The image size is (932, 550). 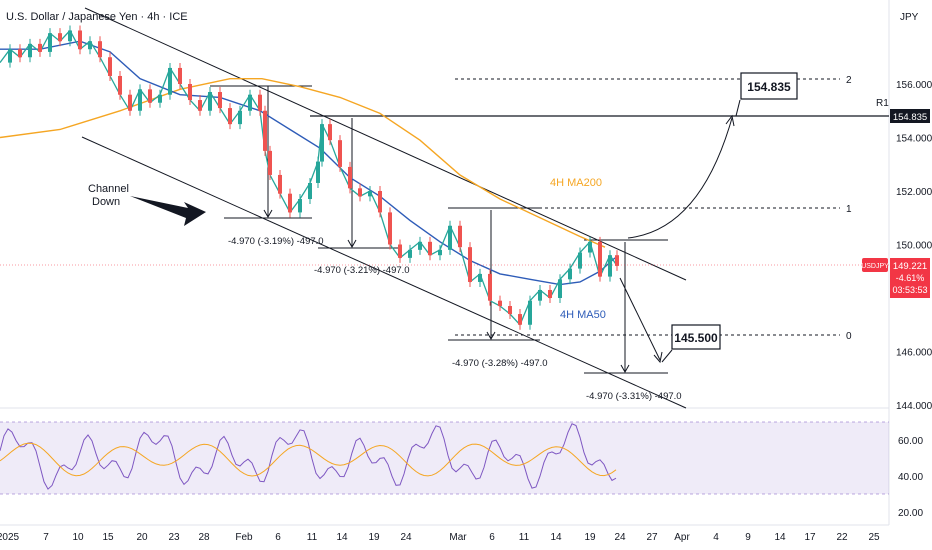 I want to click on time-tick-10: 14, so click(x=342, y=537).